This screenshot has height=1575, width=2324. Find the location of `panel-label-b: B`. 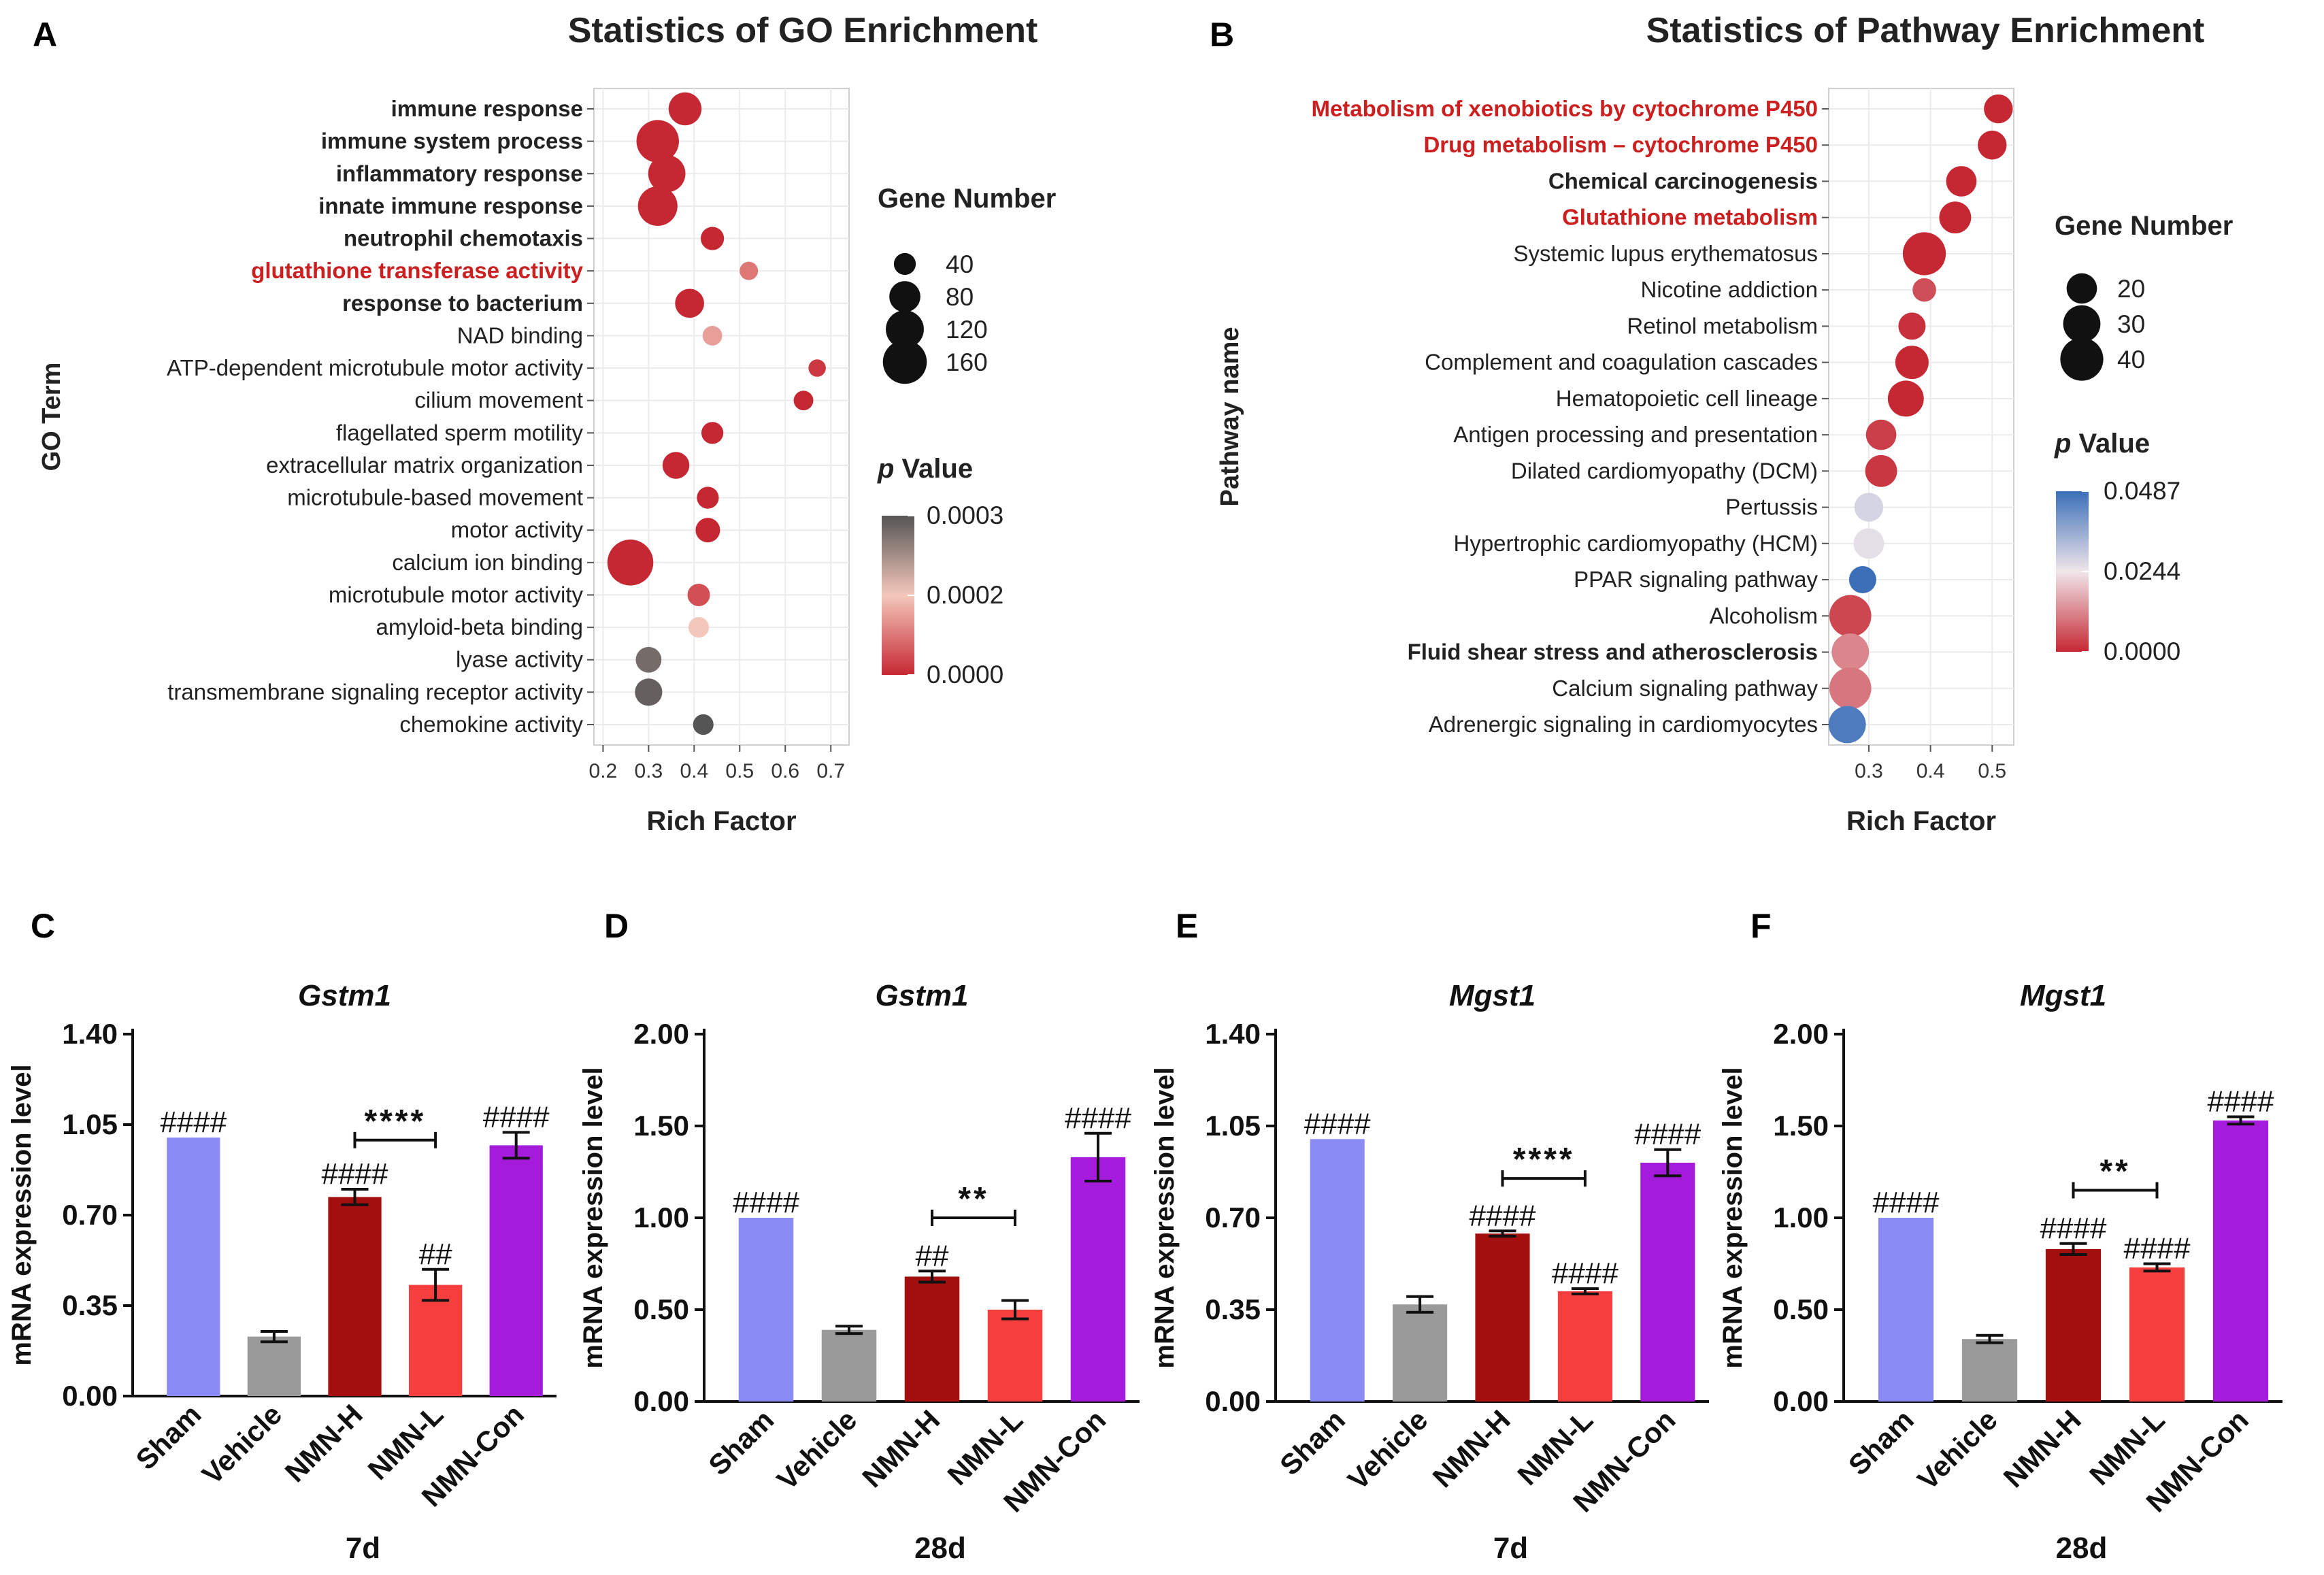

panel-label-b: B is located at coordinates (1222, 35).